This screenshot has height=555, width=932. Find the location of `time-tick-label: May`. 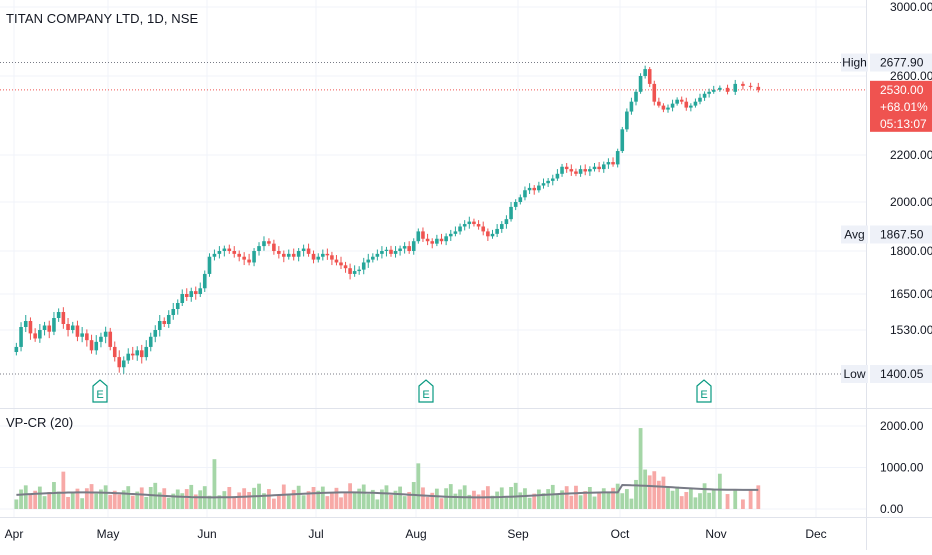

time-tick-label: May is located at coordinates (108, 534).